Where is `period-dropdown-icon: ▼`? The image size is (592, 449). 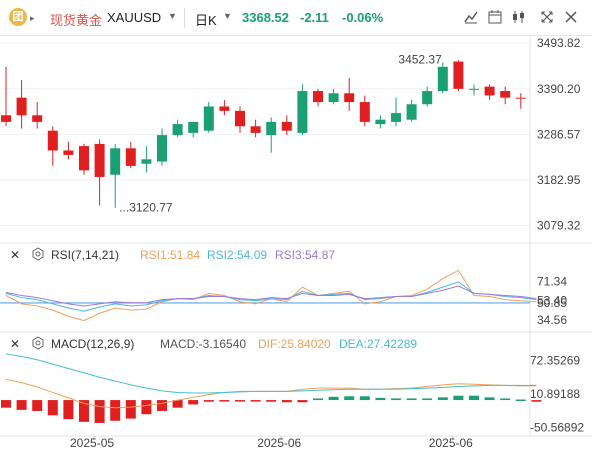 period-dropdown-icon: ▼ is located at coordinates (227, 16).